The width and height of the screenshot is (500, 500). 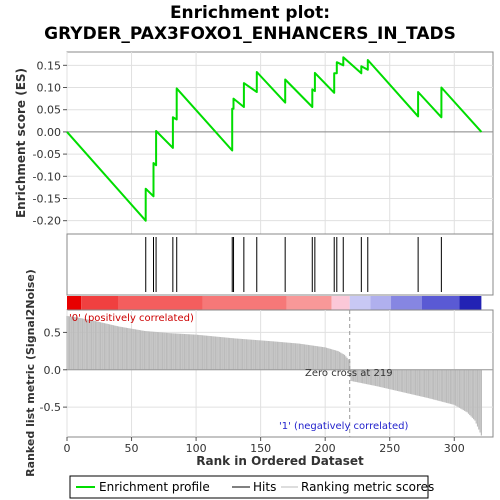 I want to click on chart-title-line1: Enrichment plot:, so click(x=250, y=13).